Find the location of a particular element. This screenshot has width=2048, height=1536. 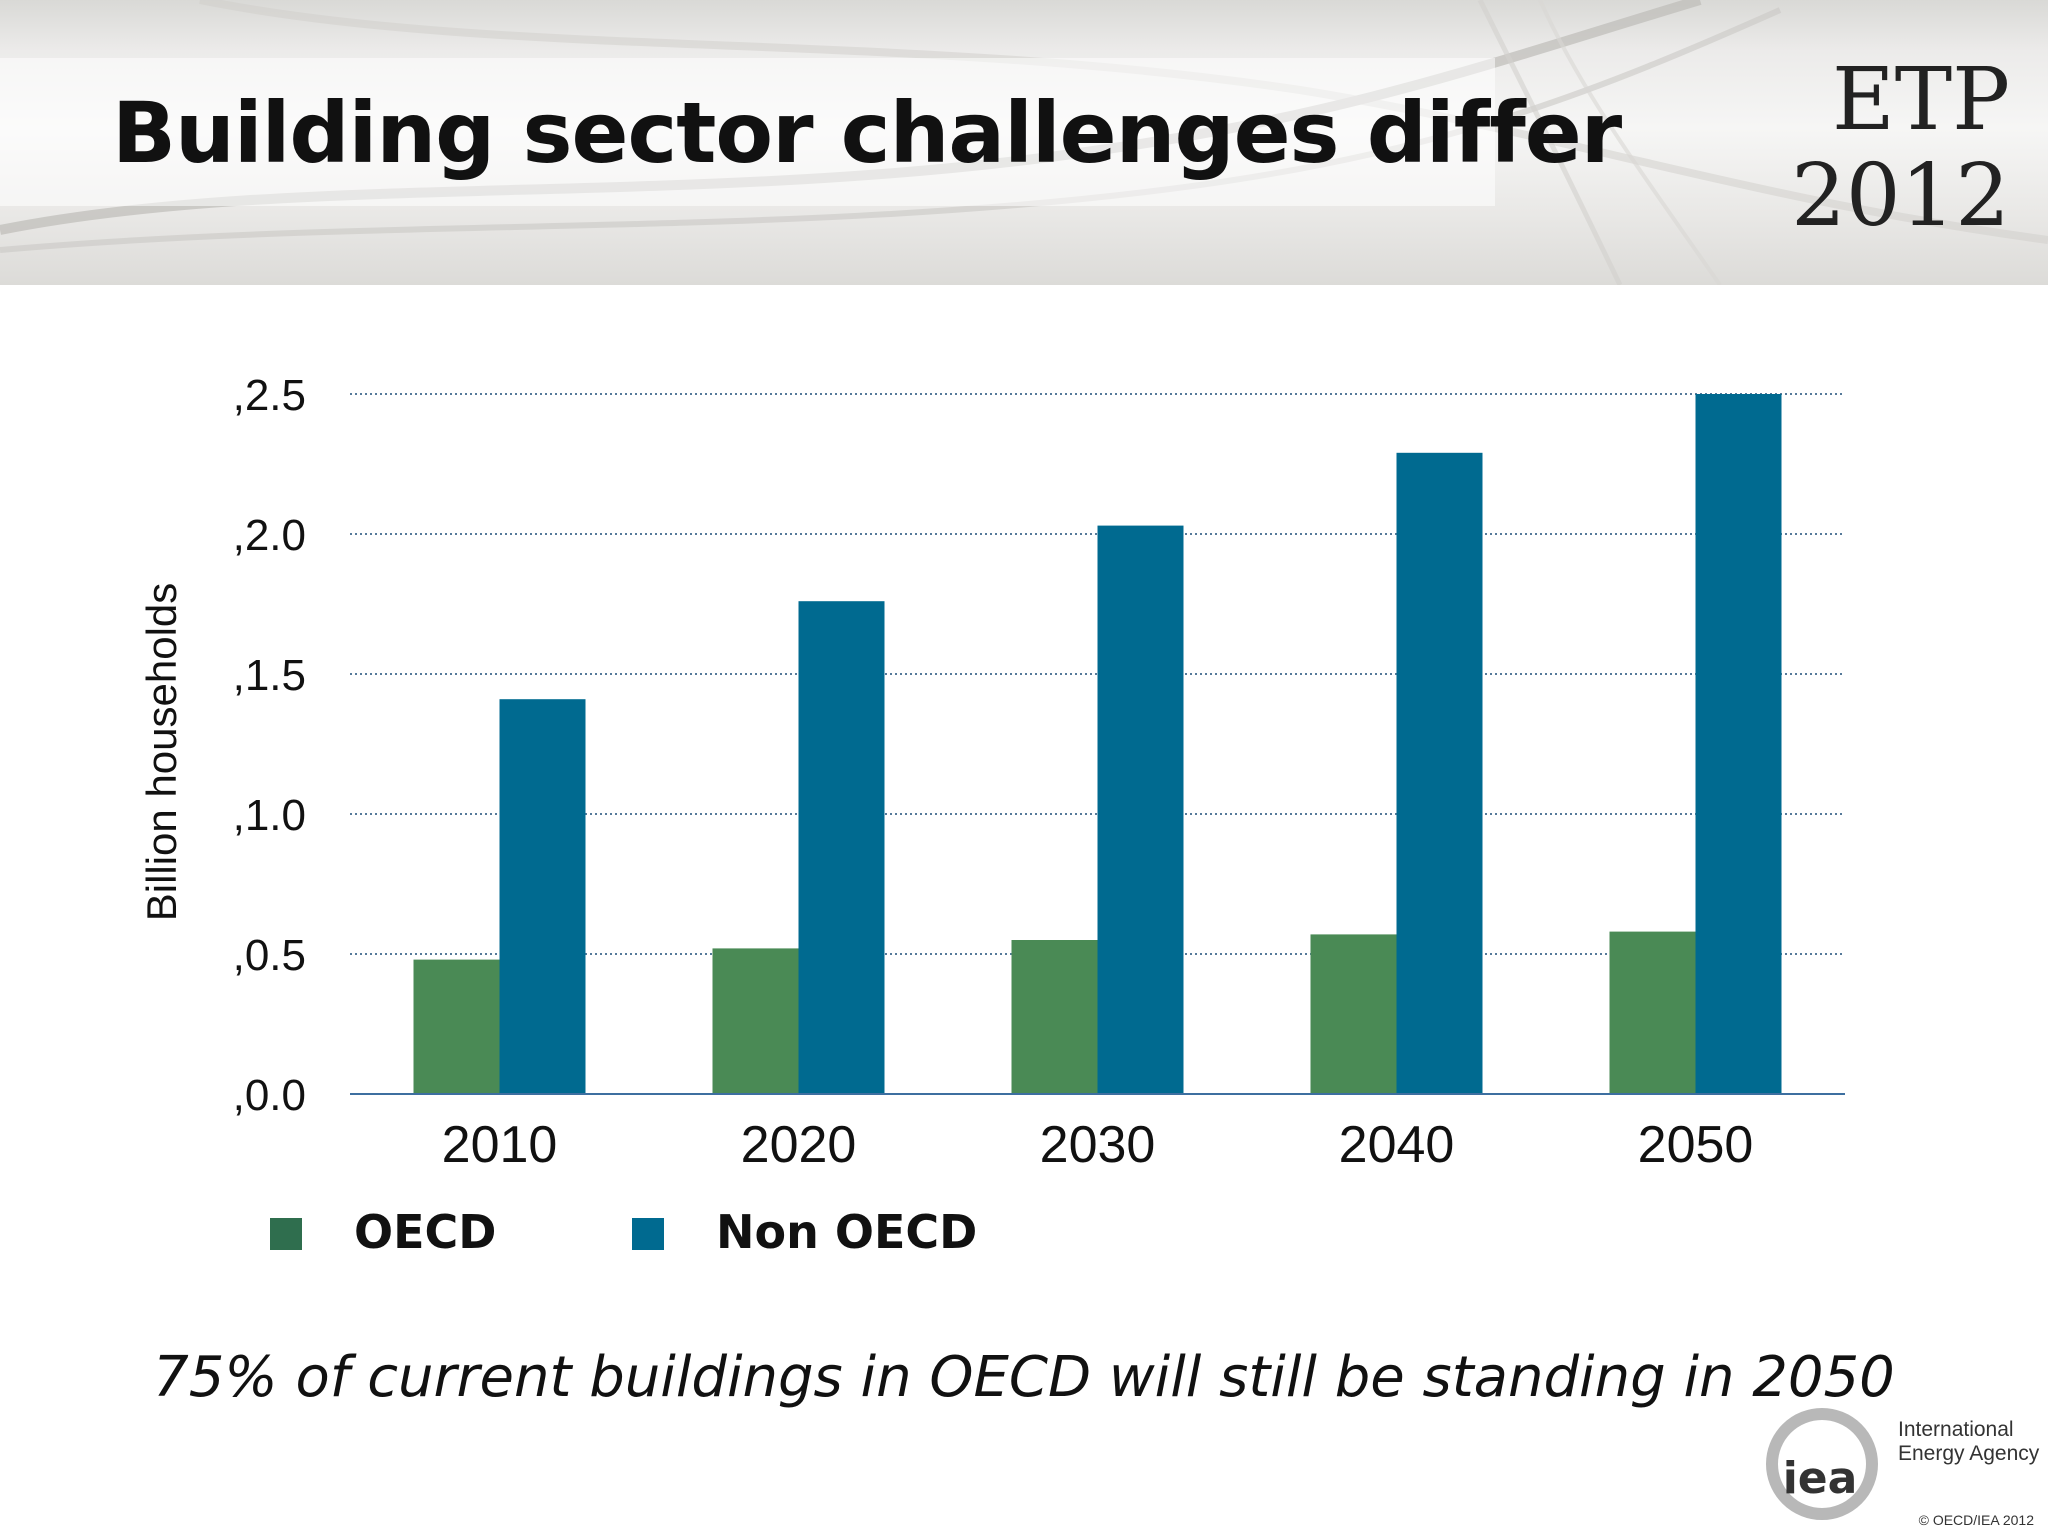

agency-name: International Energy Agency is located at coordinates (1968, 1442).